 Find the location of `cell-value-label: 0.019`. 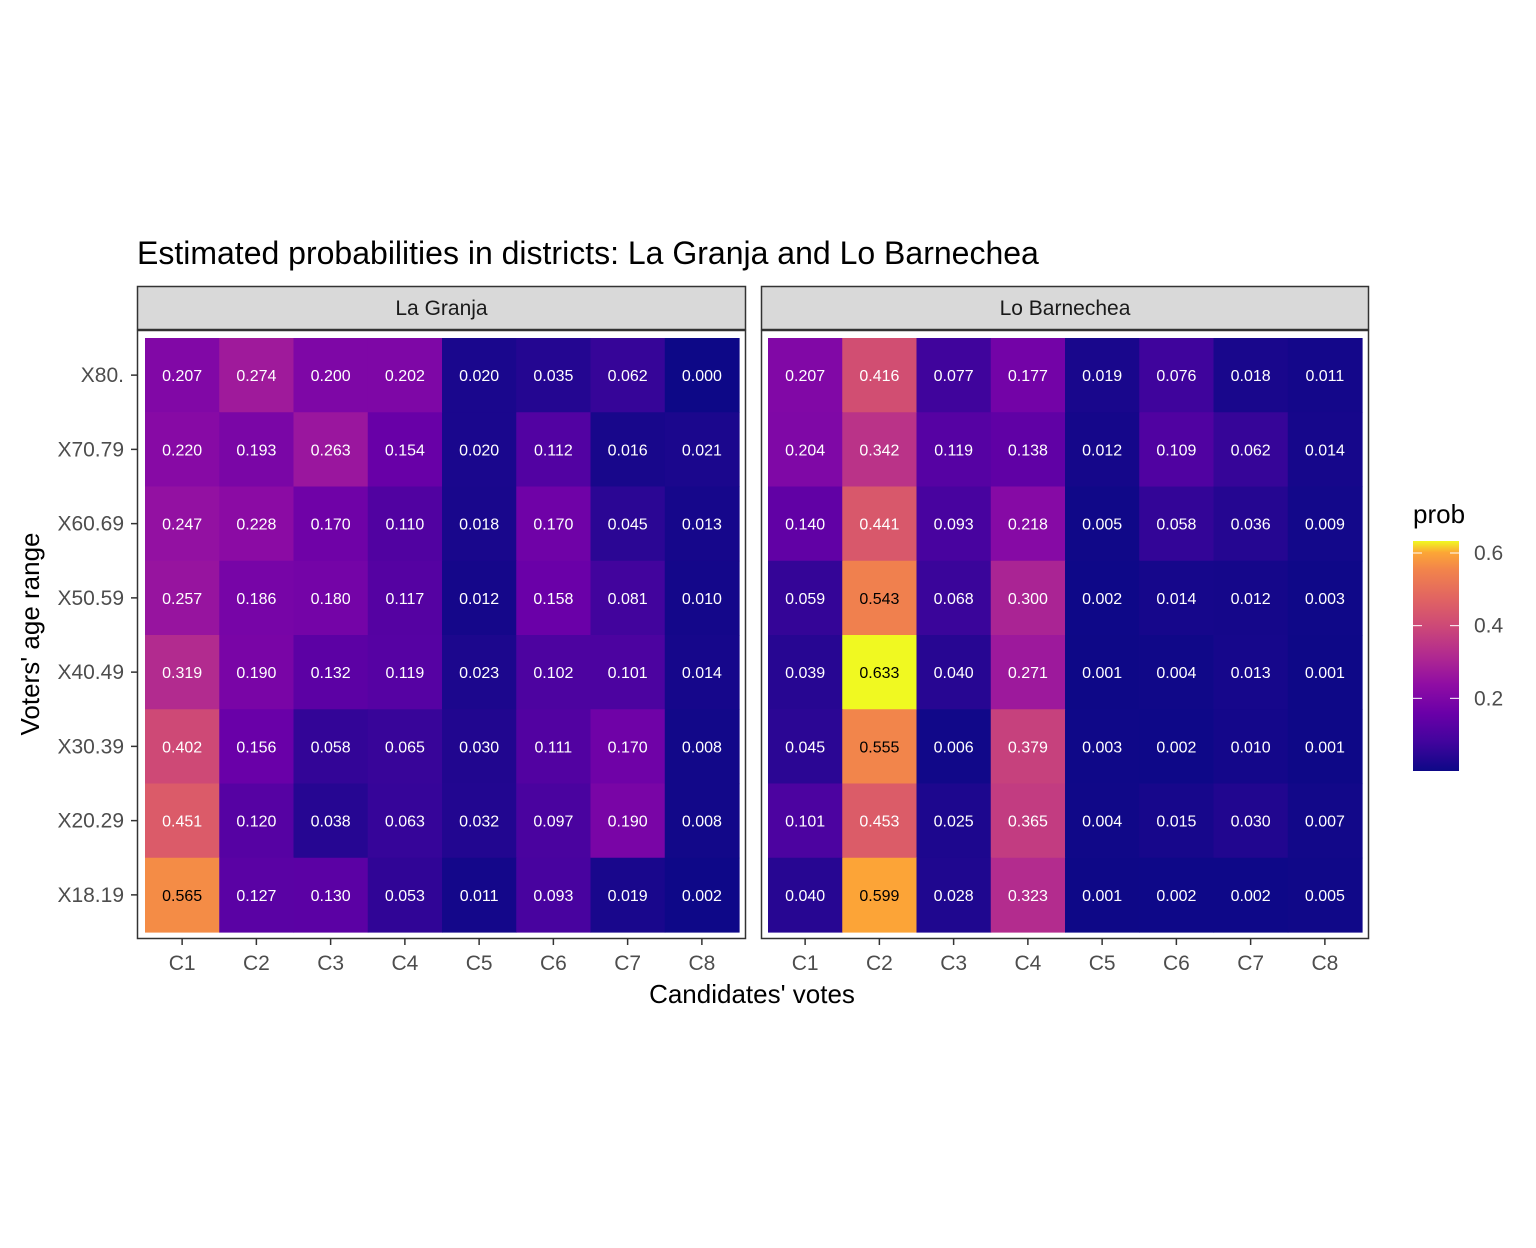

cell-value-label: 0.019 is located at coordinates (628, 896).